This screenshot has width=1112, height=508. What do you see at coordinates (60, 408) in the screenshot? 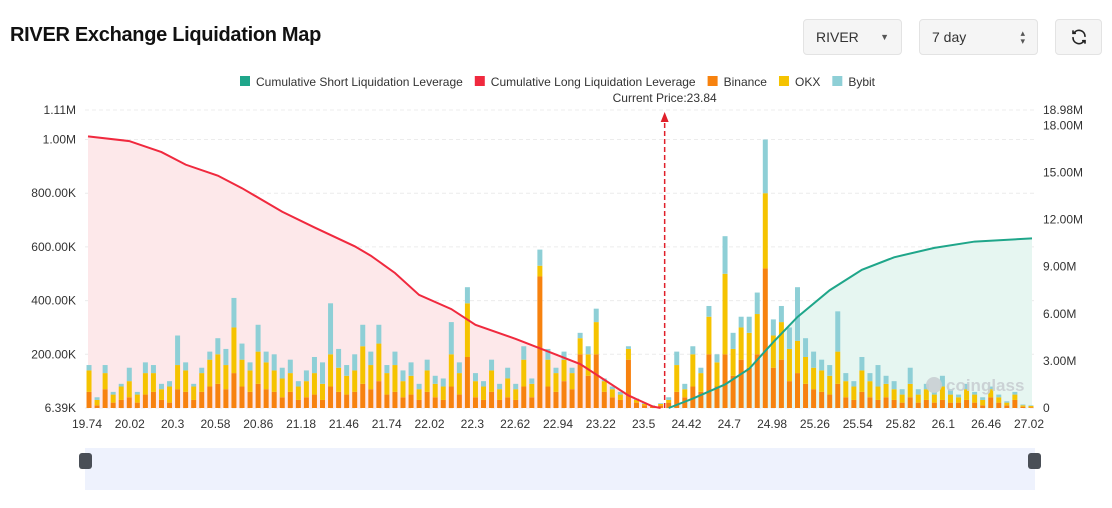
I see `left-tick-label: 6.39K` at bounding box center [60, 408].